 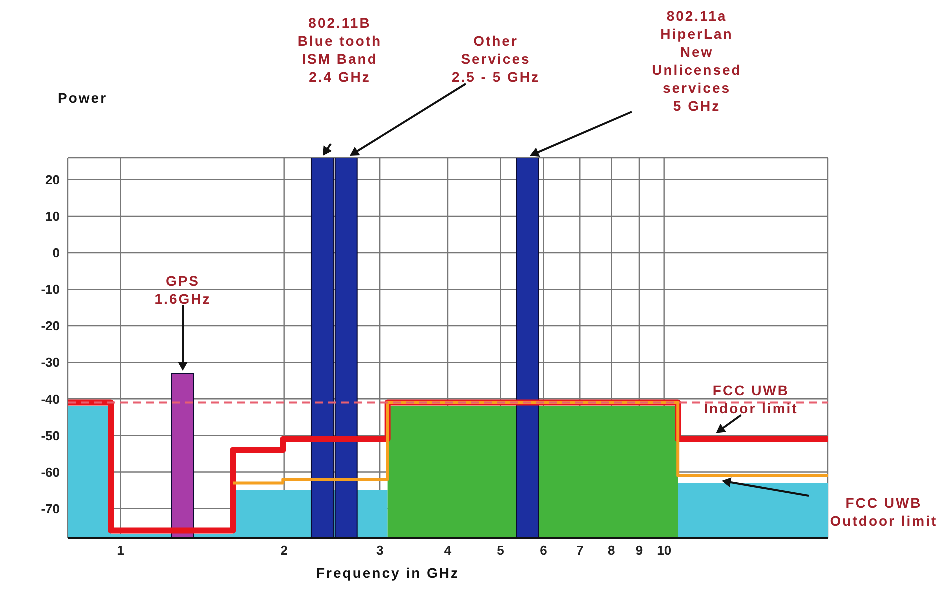 What do you see at coordinates (284, 550) in the screenshot?
I see `x-tick-label: 2` at bounding box center [284, 550].